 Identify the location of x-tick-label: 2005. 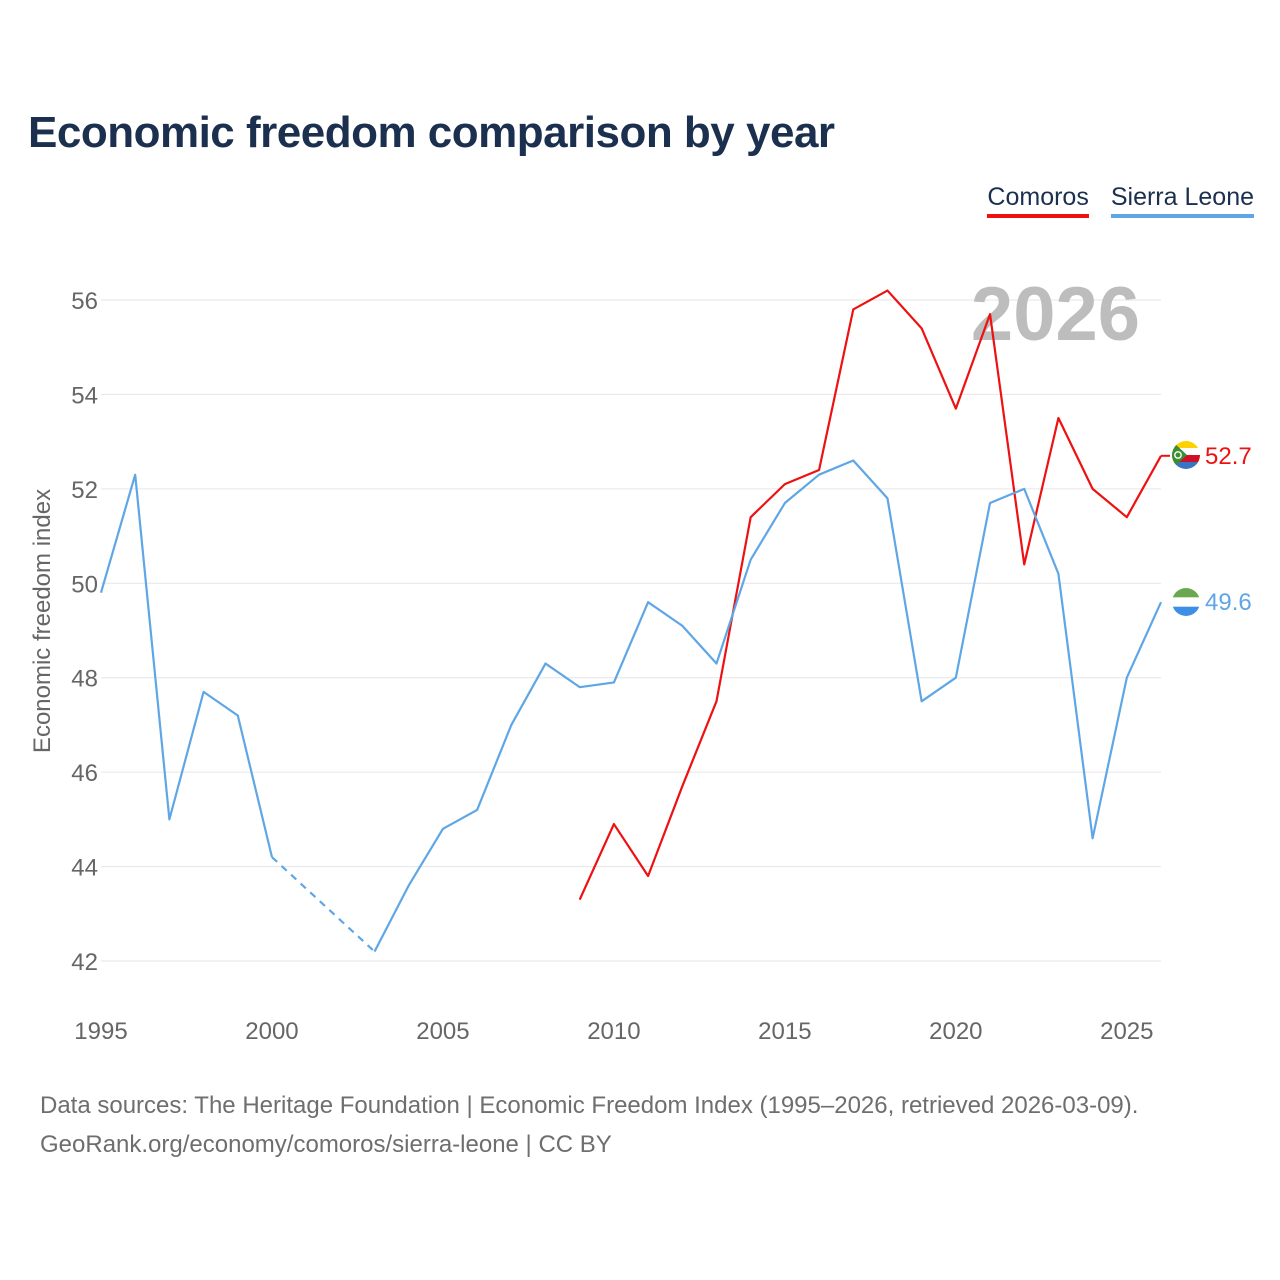
(442, 1031).